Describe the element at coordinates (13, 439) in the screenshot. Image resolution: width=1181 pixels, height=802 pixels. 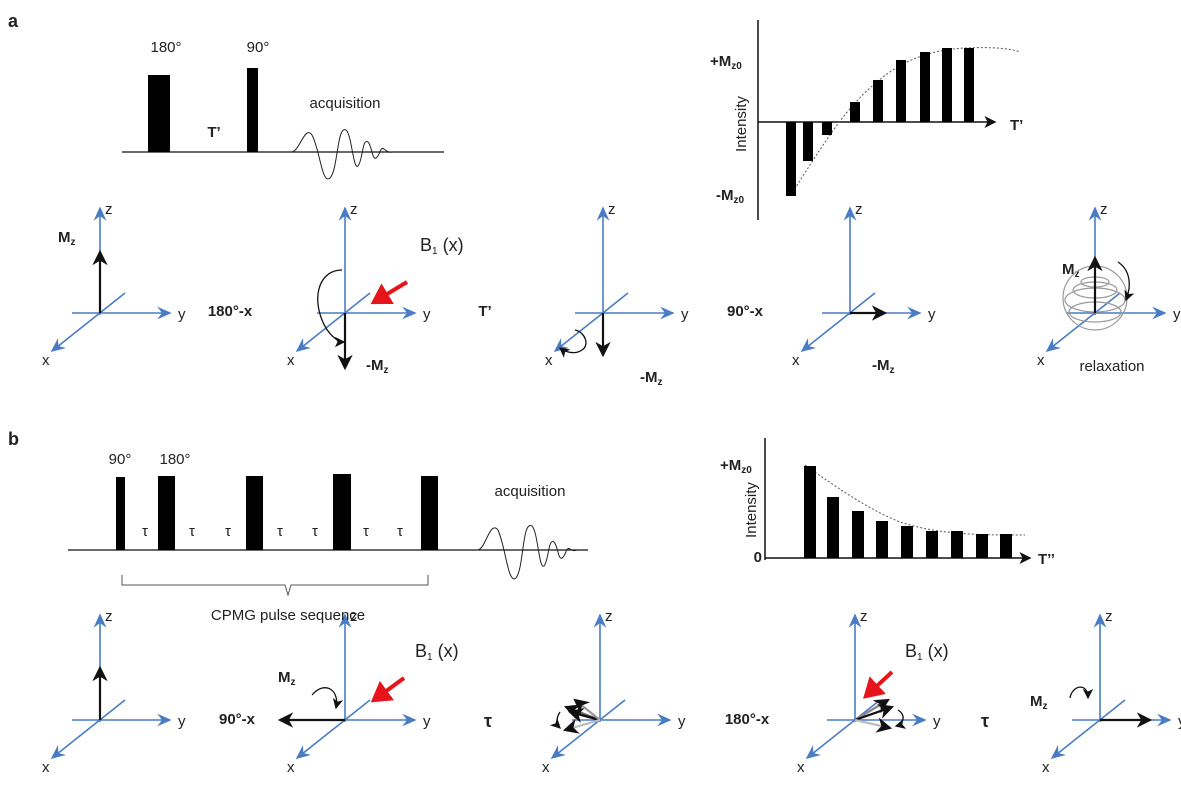
I see `panel-label: b` at that location.